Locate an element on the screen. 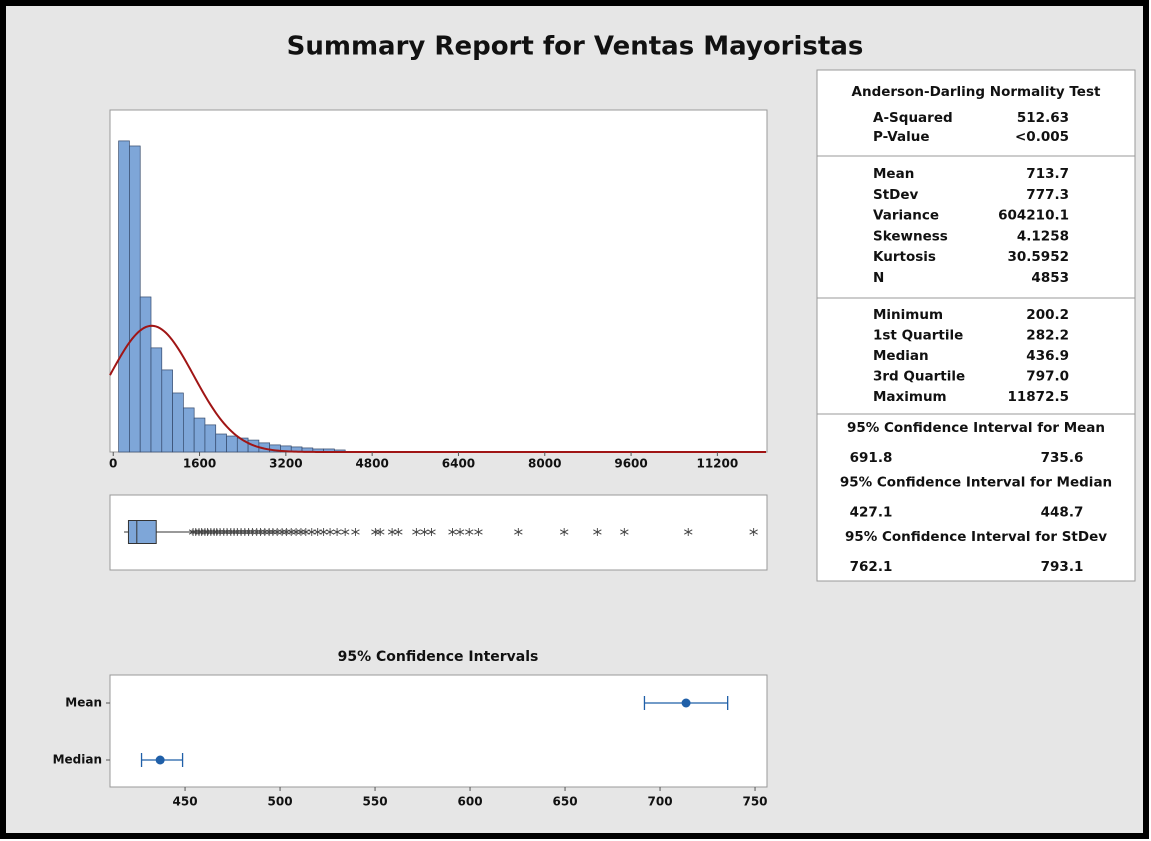 Image resolution: width=1151 pixels, height=841 pixels. x-tick-label: 11200 is located at coordinates (717, 464).